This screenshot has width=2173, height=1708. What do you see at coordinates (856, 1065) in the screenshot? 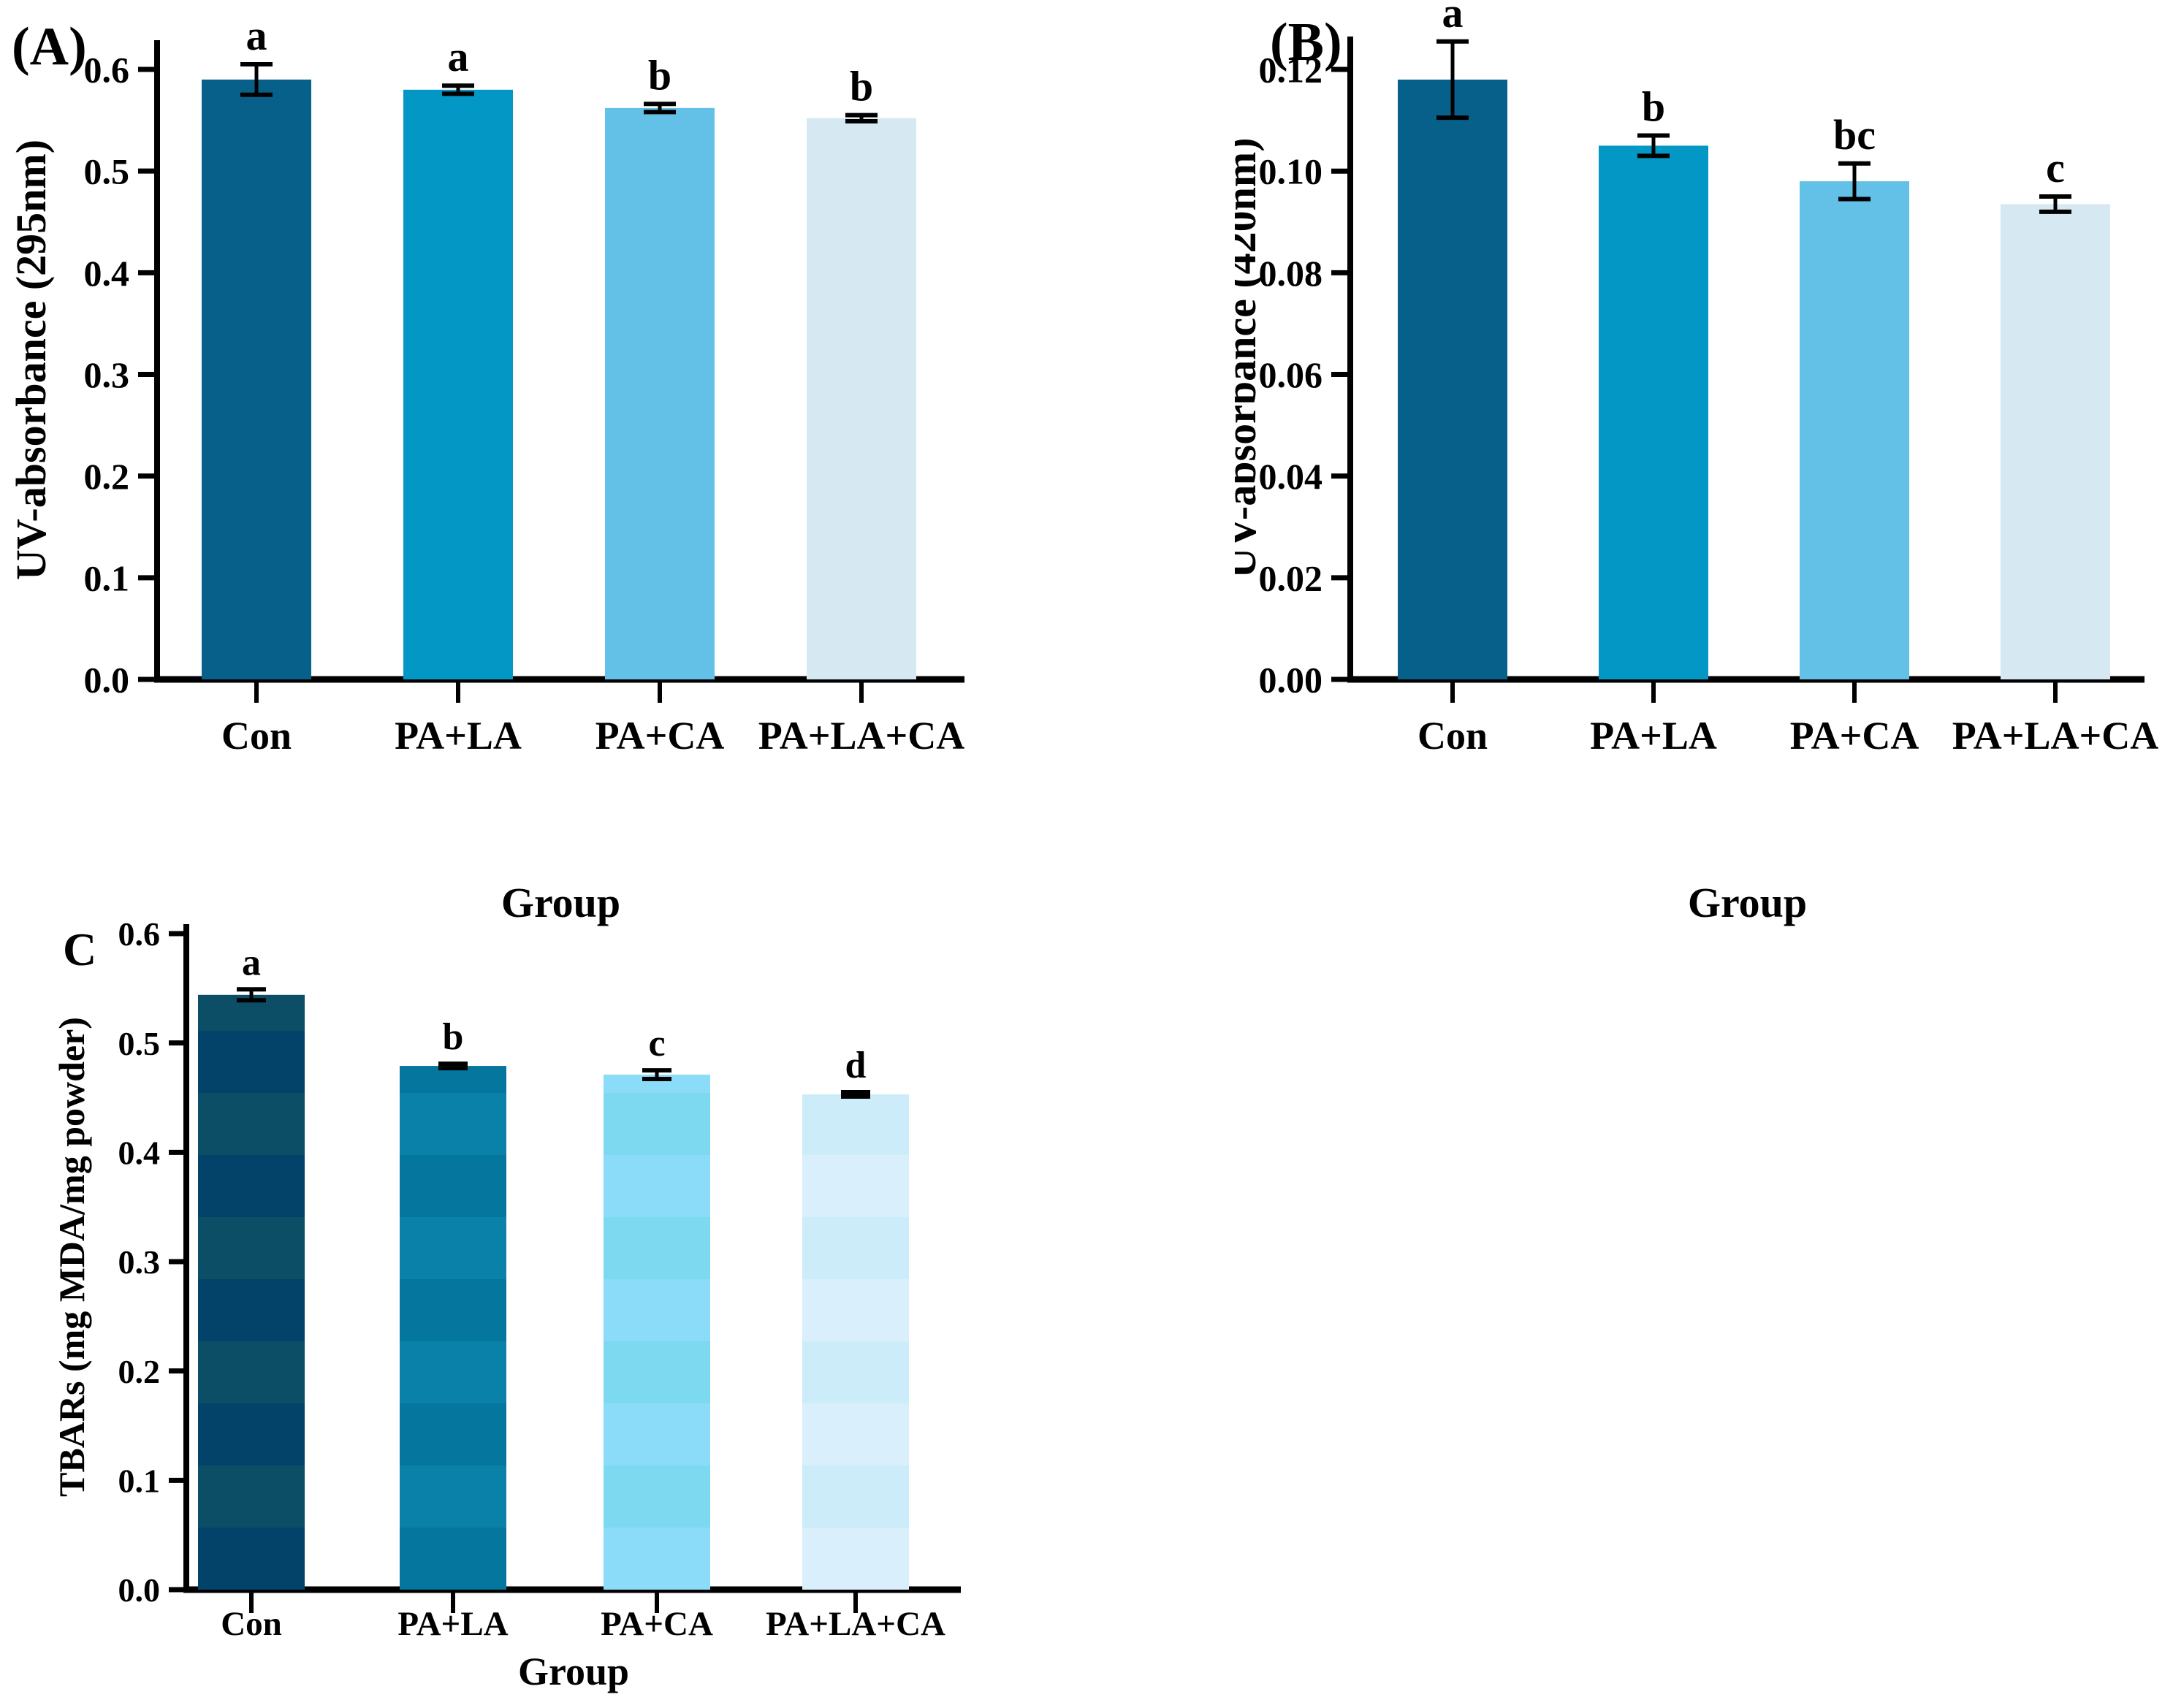
I see `significance-letter-PA+LA+CA: d` at bounding box center [856, 1065].